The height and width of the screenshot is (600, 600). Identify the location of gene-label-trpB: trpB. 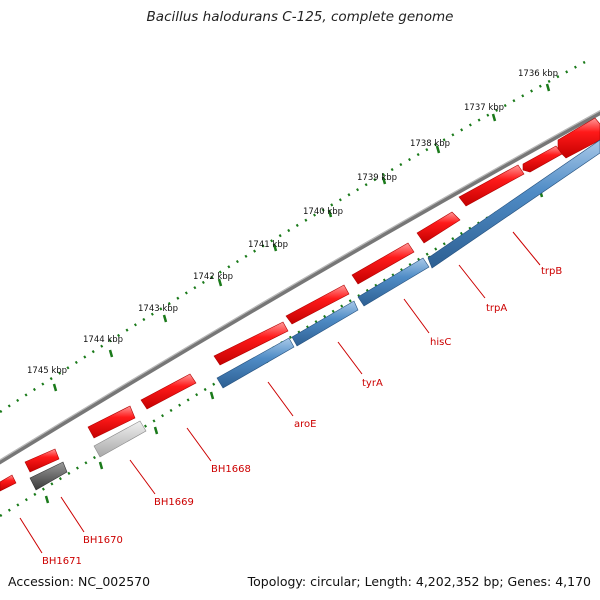
(551, 271).